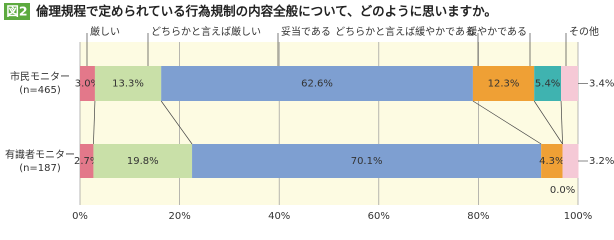  Describe the element at coordinates (279, 216) in the screenshot. I see `x-tick-label: 40%` at that location.